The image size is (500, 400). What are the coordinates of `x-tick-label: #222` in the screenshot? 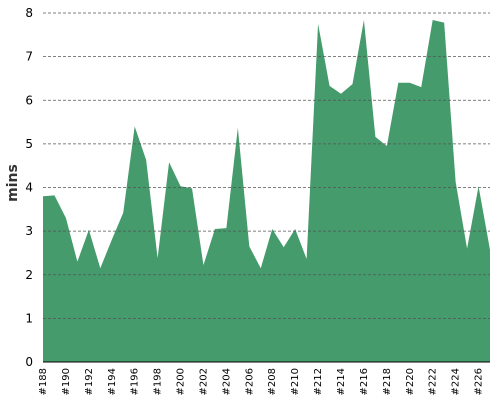 It's located at (433, 381).